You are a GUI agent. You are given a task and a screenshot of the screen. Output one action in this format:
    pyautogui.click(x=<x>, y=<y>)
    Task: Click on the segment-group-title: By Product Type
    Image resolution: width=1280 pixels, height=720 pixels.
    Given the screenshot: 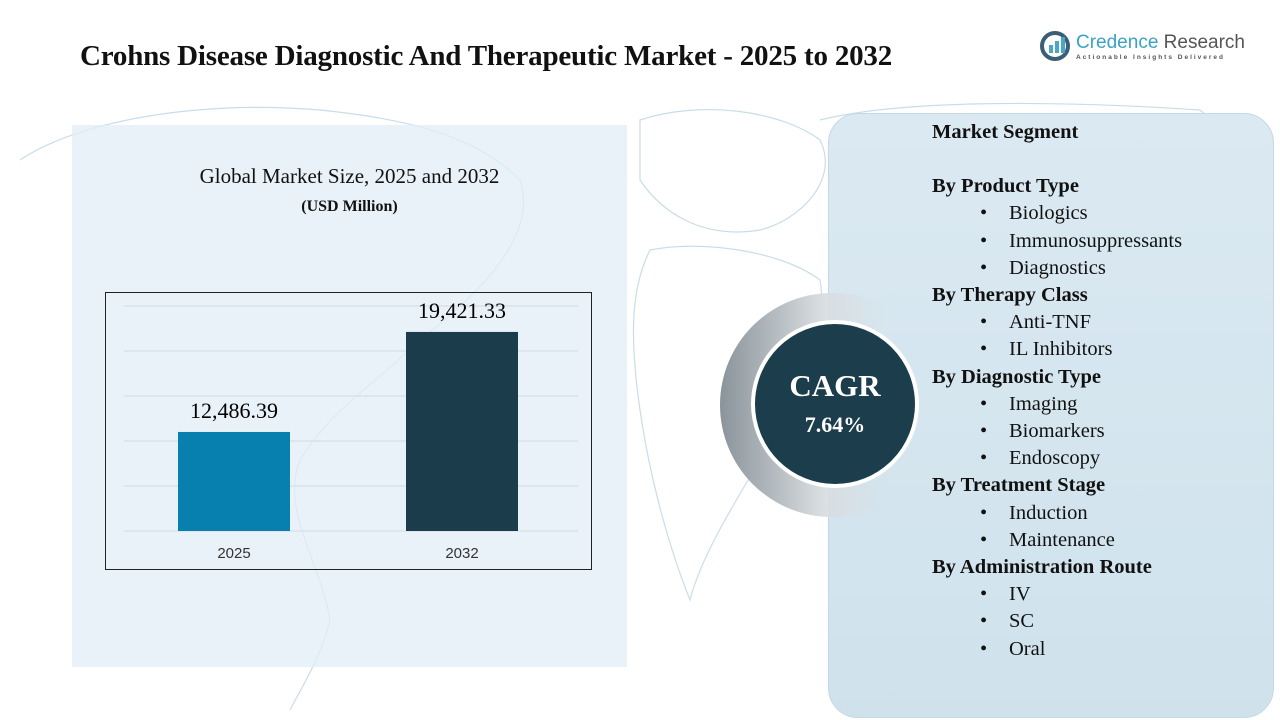 What is the action you would take?
    pyautogui.click(x=1005, y=186)
    